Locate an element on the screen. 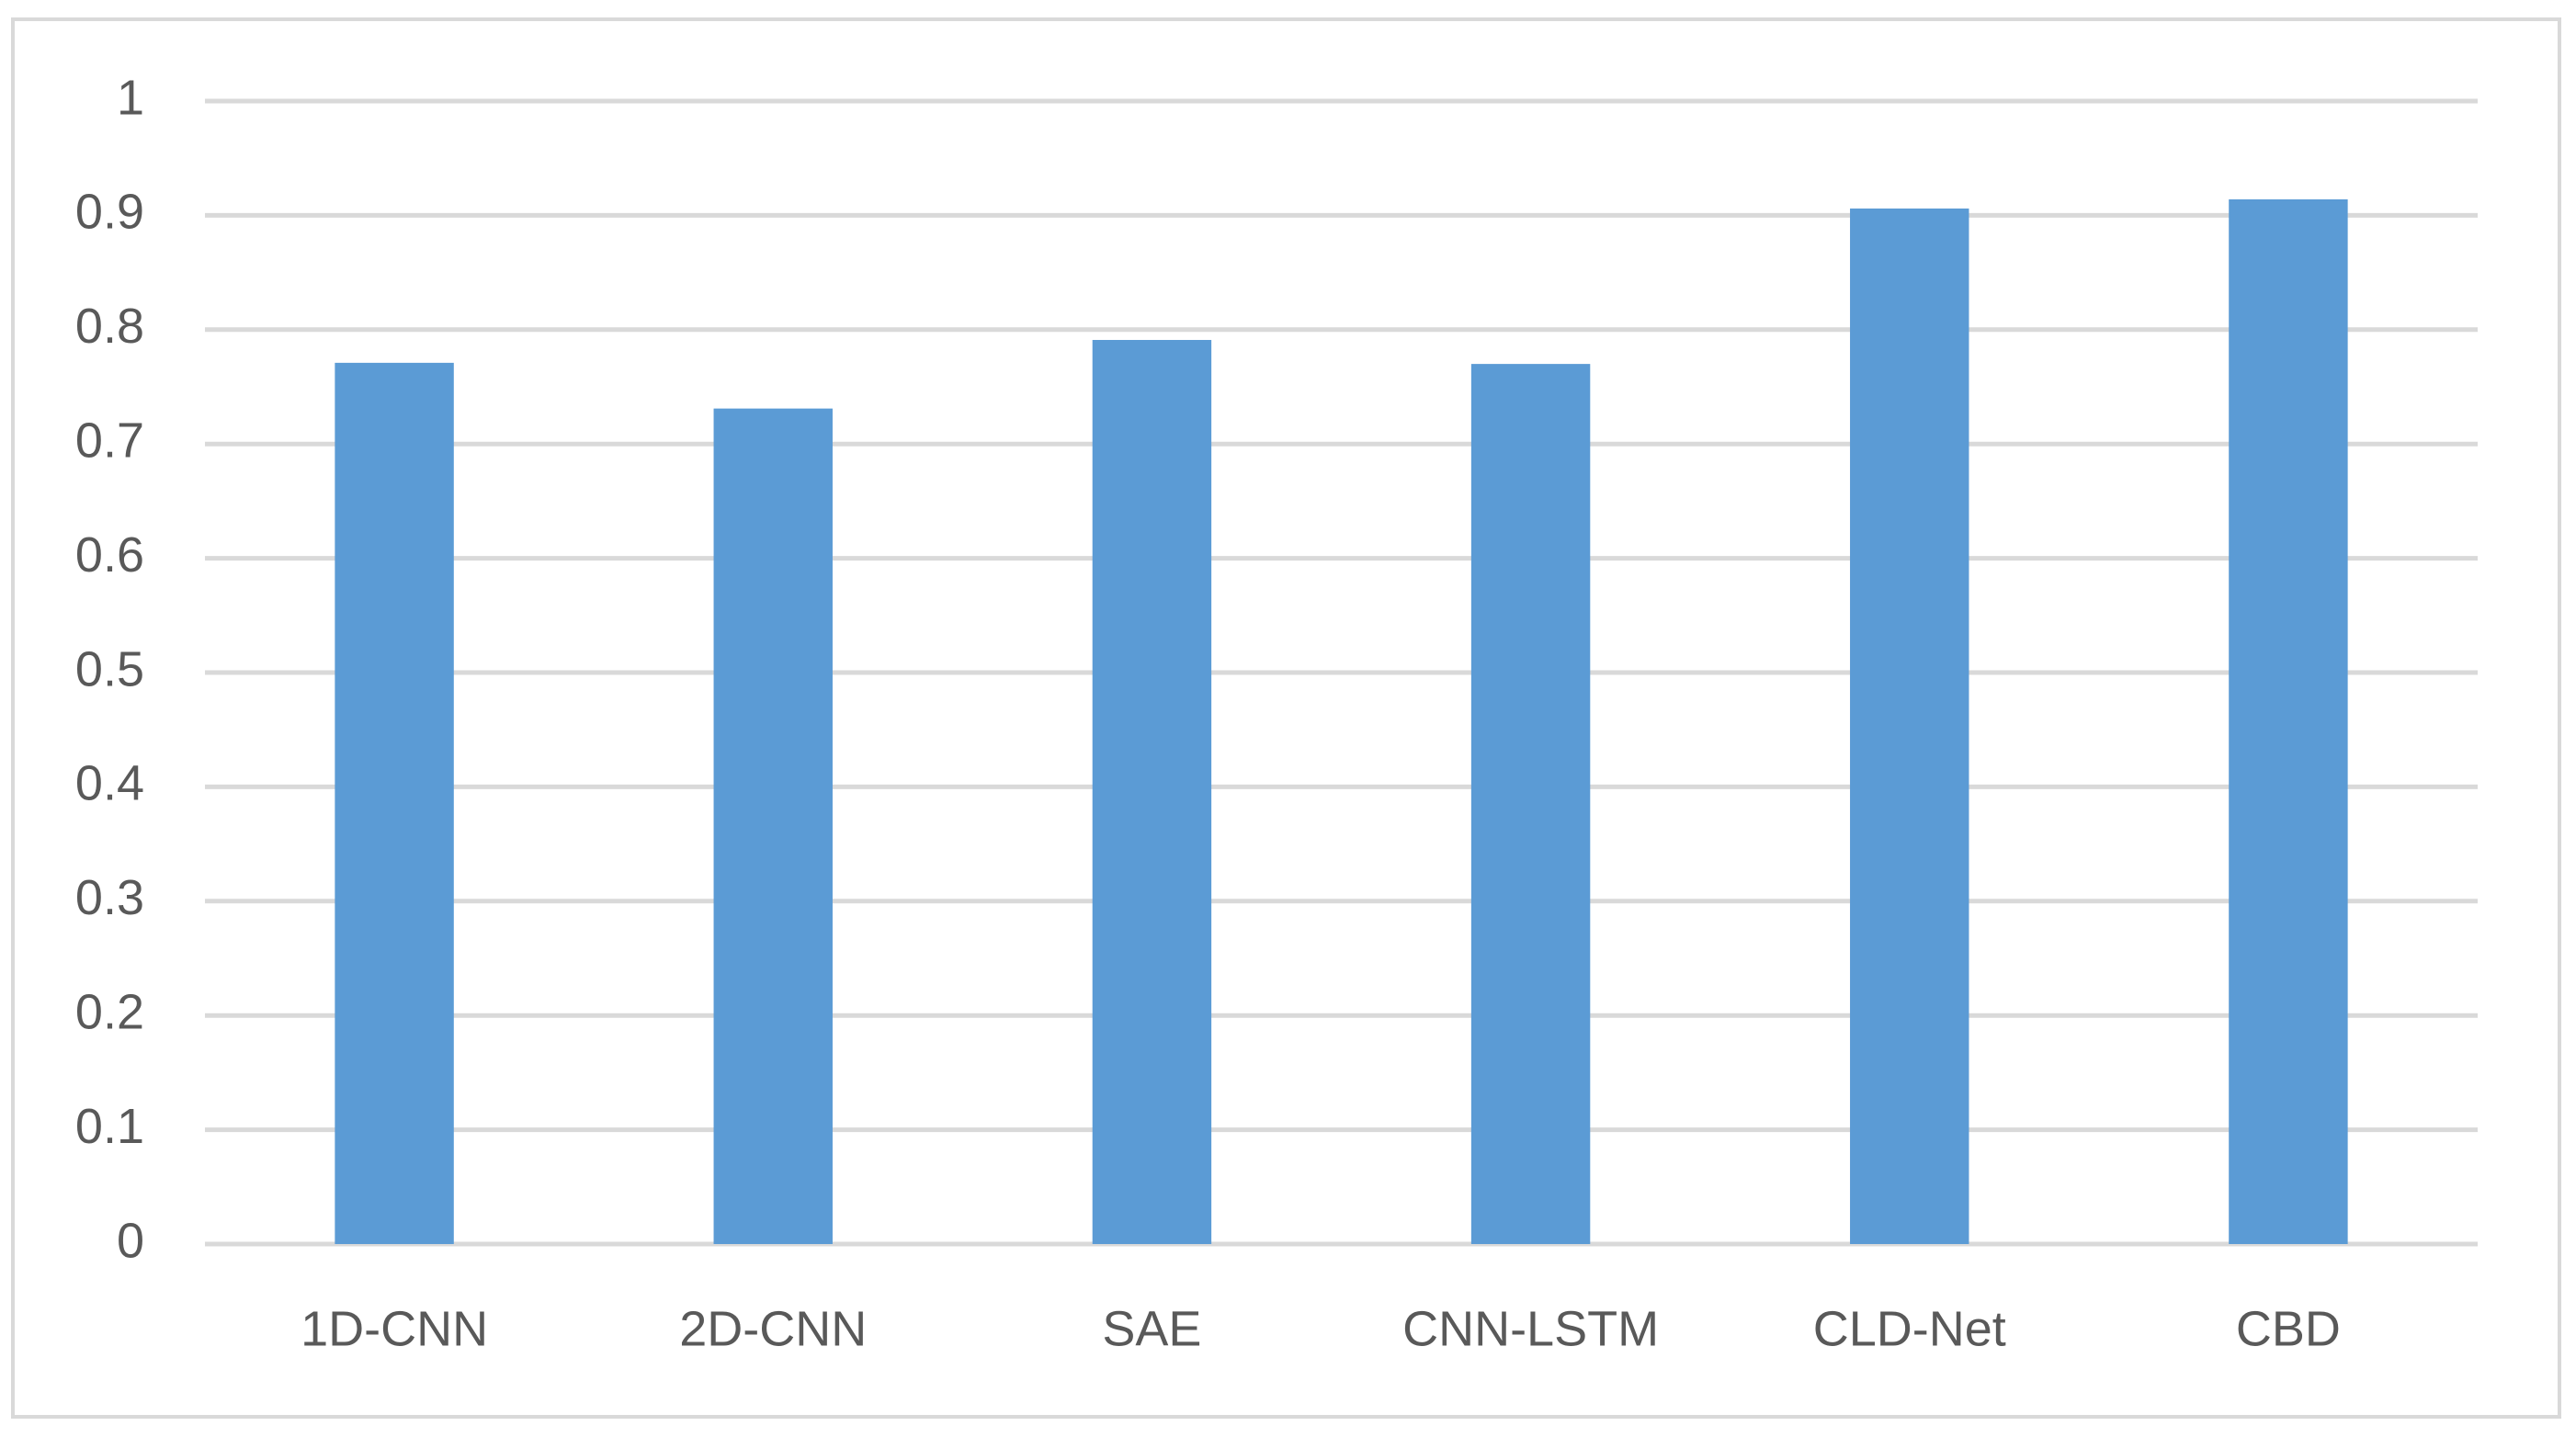 The width and height of the screenshot is (2576, 1437). y-tick-label: 0.8 is located at coordinates (109, 326).